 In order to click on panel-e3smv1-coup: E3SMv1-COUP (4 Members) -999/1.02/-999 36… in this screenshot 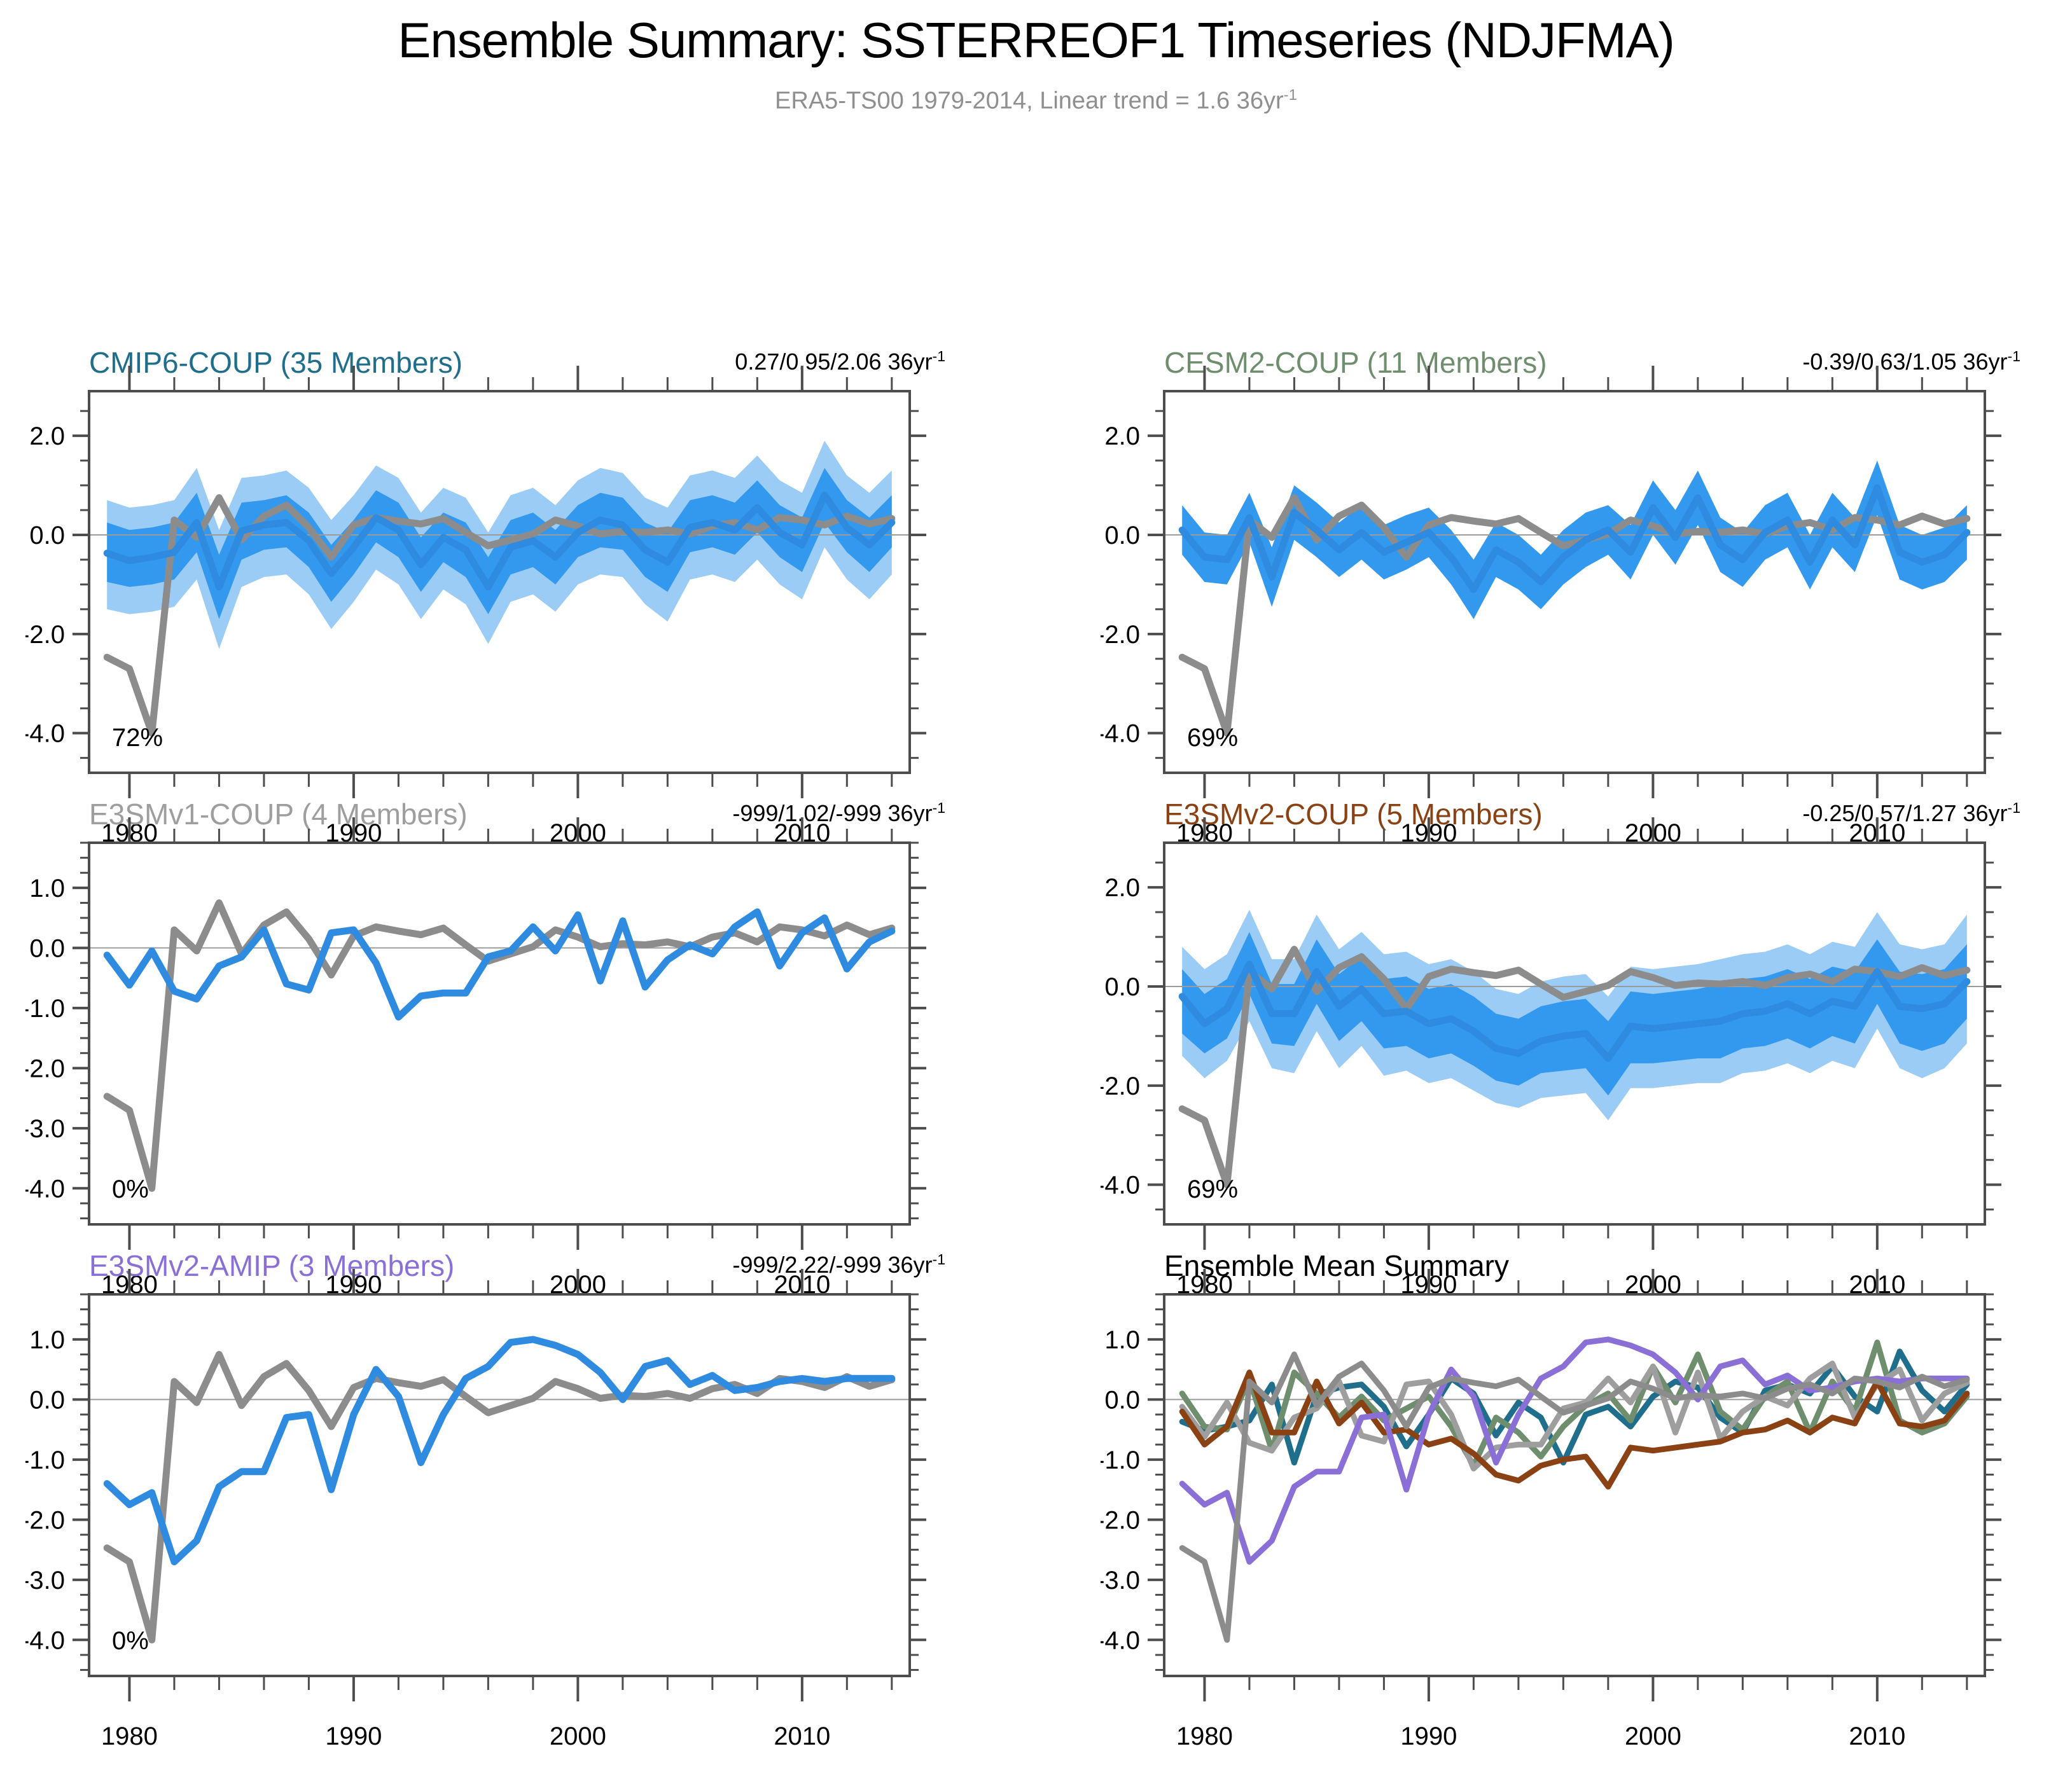, I will do `click(487, 1055)`.